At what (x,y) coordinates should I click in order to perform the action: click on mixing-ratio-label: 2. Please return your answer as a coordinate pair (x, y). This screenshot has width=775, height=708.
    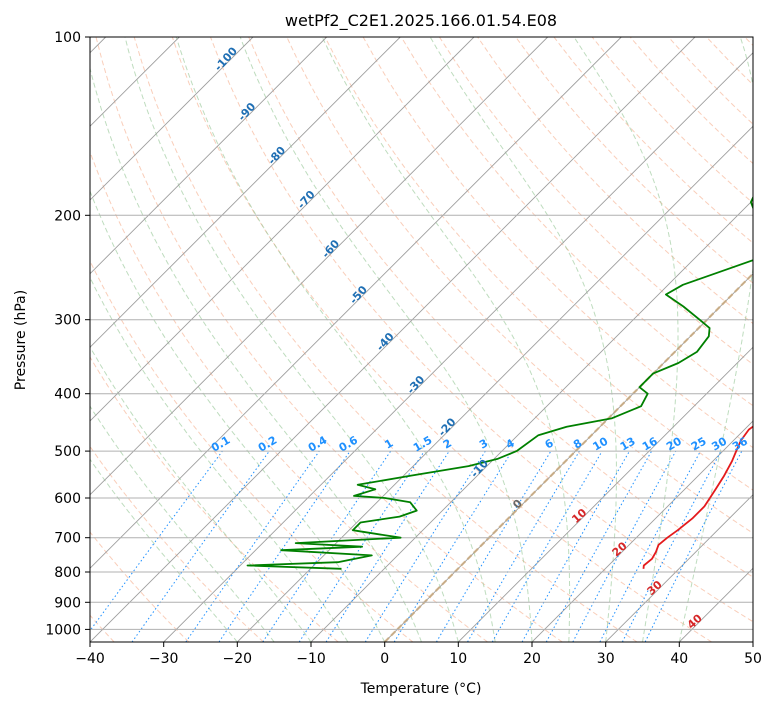
    Looking at the image, I should click on (447, 444).